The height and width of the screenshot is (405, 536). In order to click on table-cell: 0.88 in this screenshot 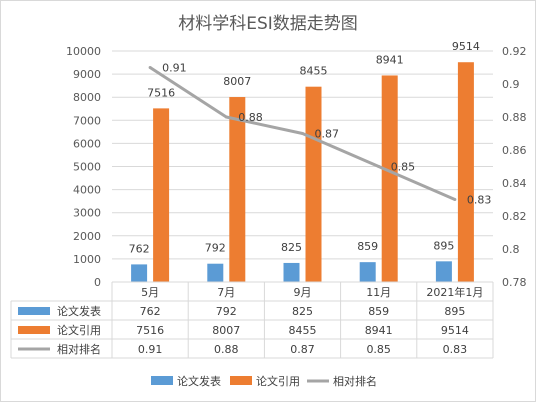, I will do `click(226, 349)`.